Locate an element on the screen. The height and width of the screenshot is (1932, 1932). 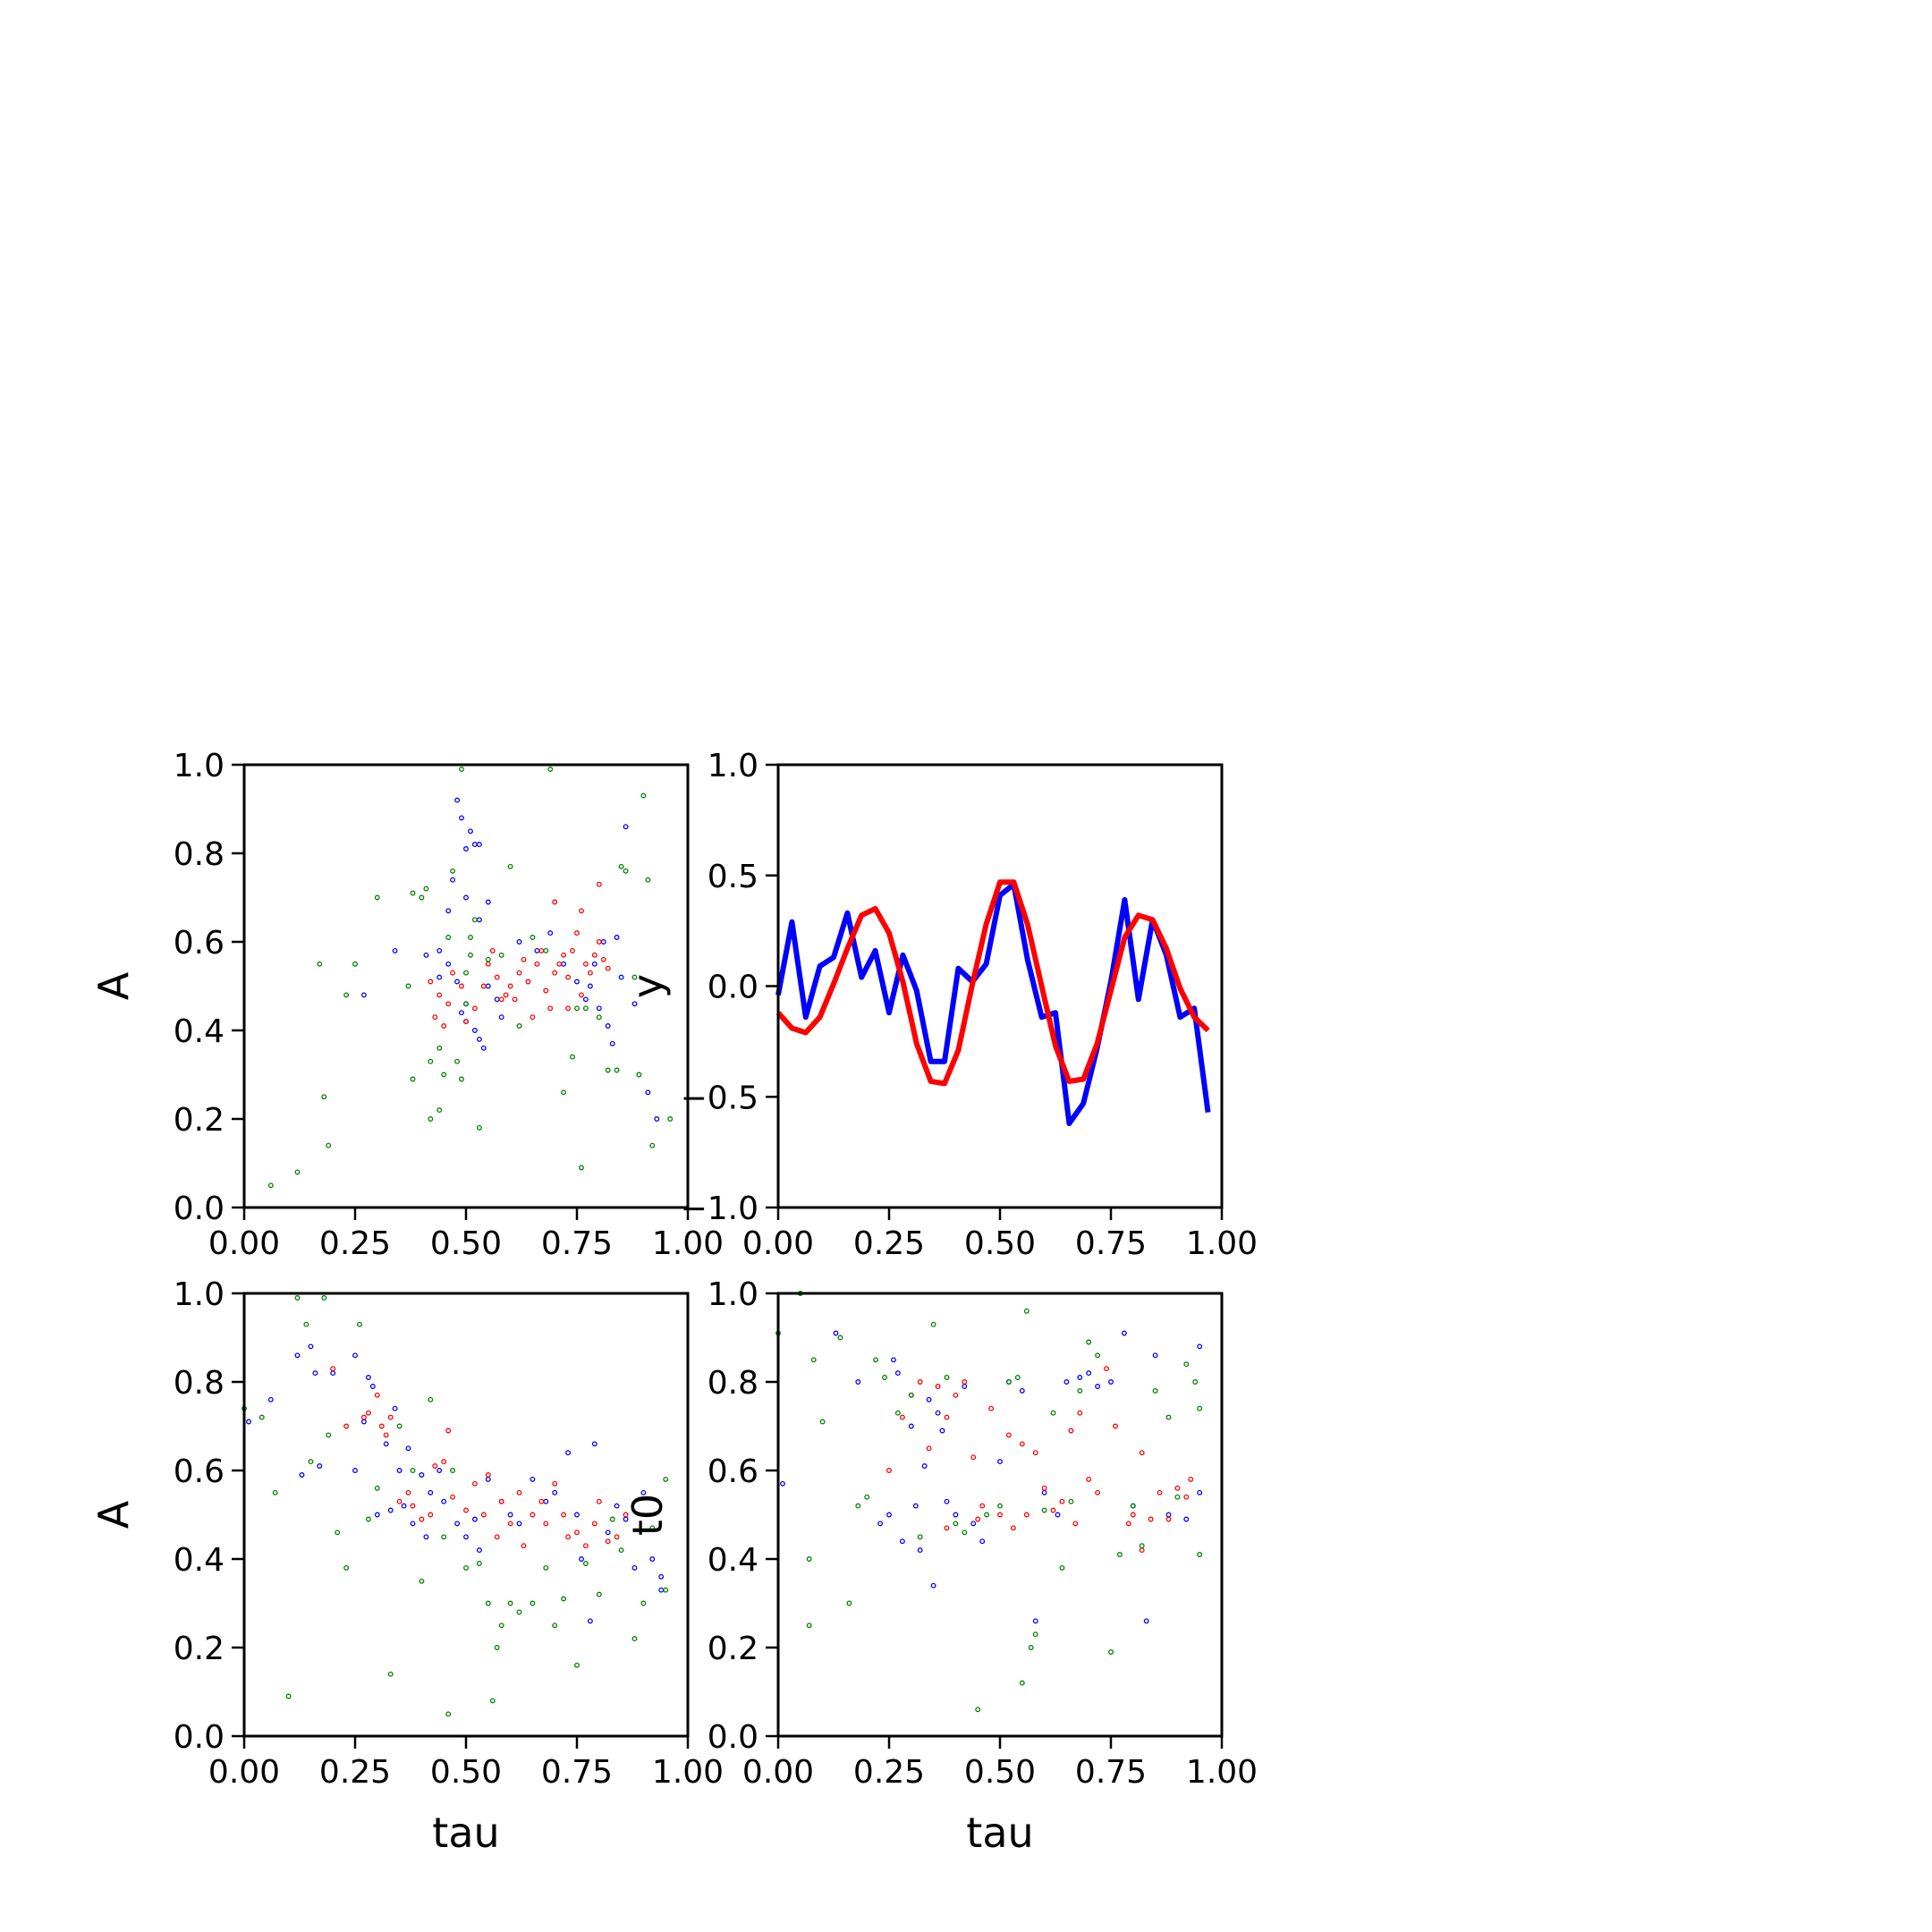
x-tick-label: 1.00 is located at coordinates (1222, 1772).